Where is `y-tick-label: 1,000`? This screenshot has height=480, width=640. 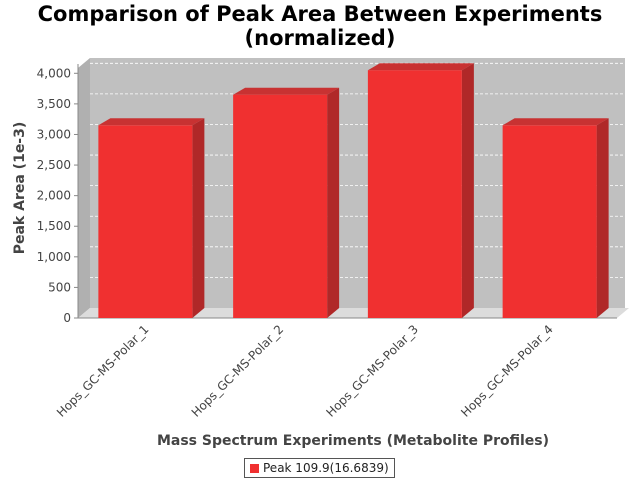 y-tick-label: 1,000 is located at coordinates (54, 257).